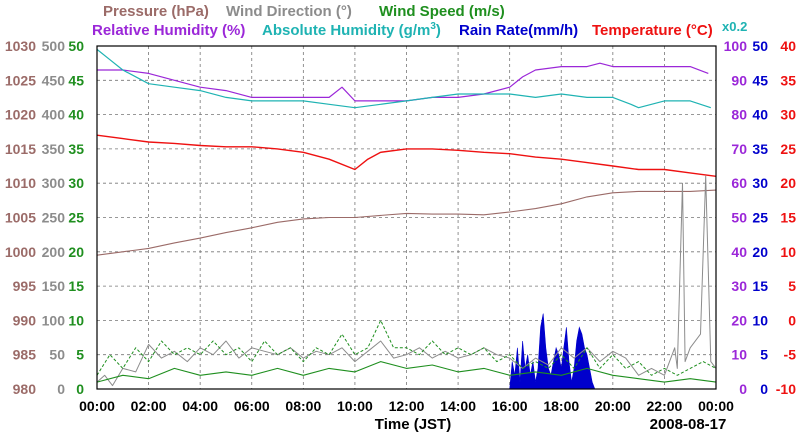 This screenshot has width=800, height=434. What do you see at coordinates (458, 406) in the screenshot?
I see `x-tick-label: 14:00` at bounding box center [458, 406].